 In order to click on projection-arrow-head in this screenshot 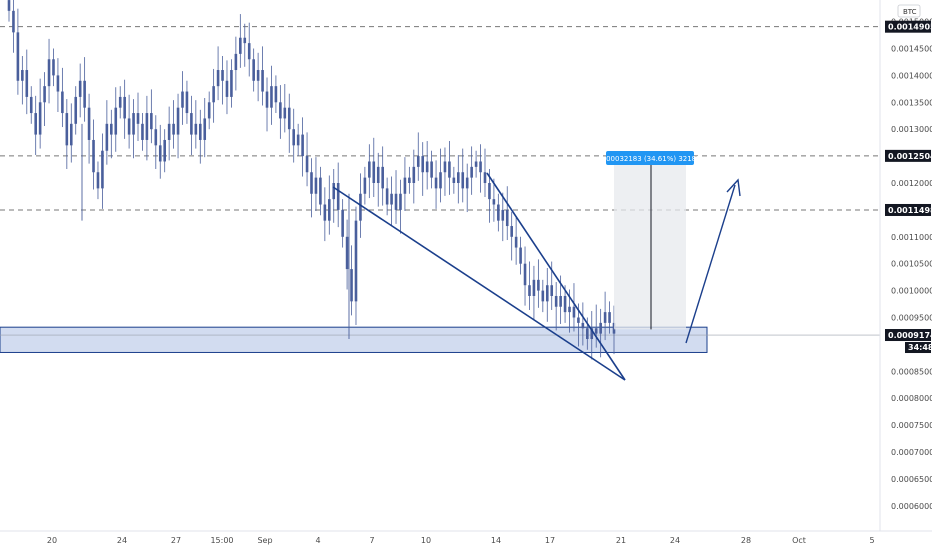, I will do `click(733, 187)`.